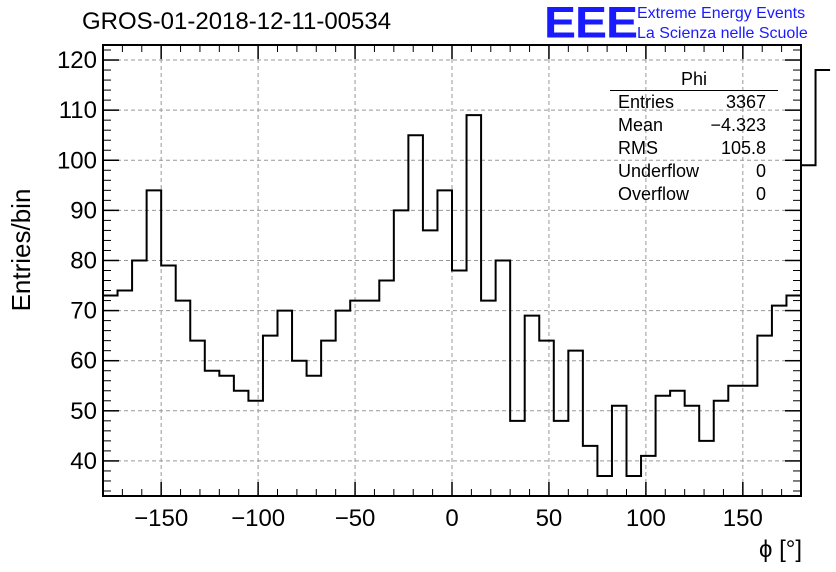 The image size is (836, 572). I want to click on eee-logo: EEE, so click(591, 24).